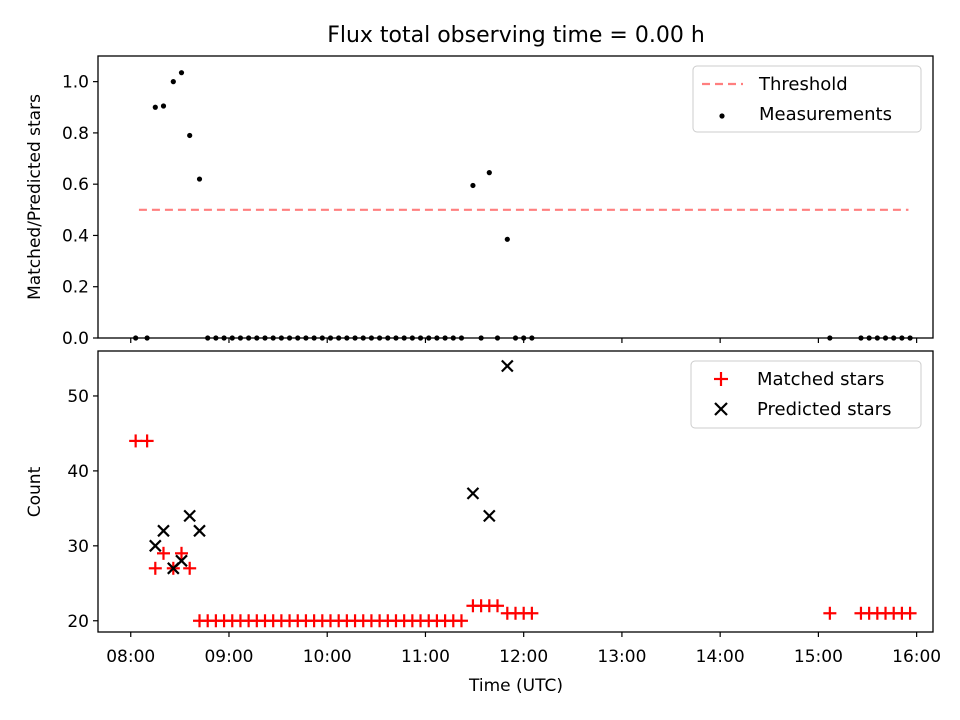  Describe the element at coordinates (524, 340) in the screenshot. I see `top-x-ticks` at that location.